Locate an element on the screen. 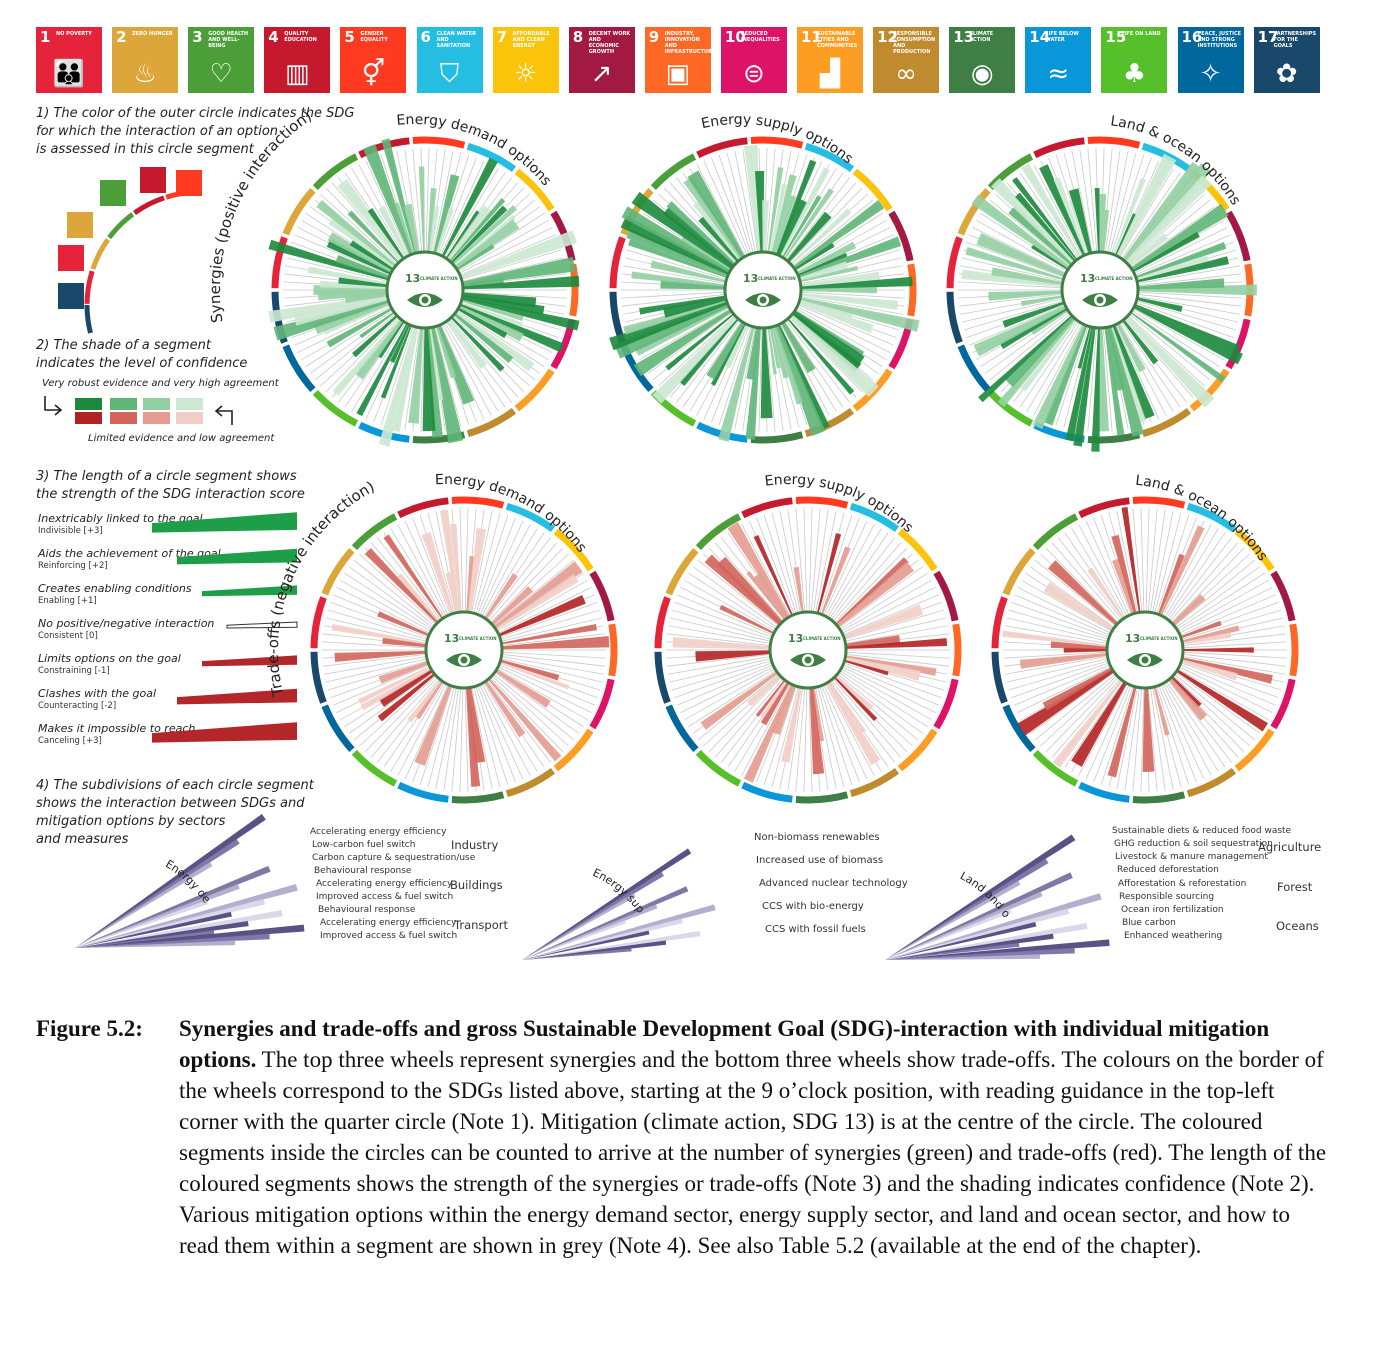  wheel-tradeoff: 13 CLIMATE ACTION Land & ocean options is located at coordinates (1145, 638).